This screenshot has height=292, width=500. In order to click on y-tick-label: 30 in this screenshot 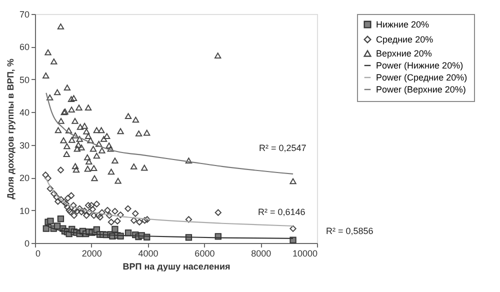, I will do `click(24, 145)`.